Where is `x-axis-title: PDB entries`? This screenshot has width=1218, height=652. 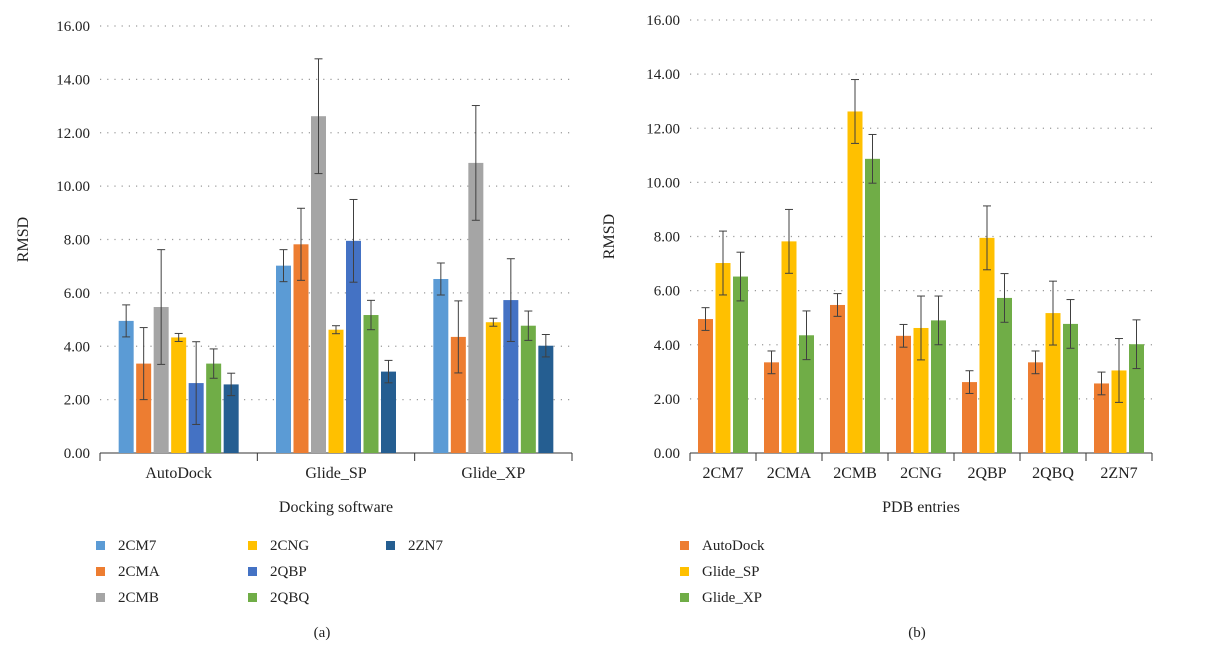
x-axis-title: PDB entries is located at coordinates (921, 507).